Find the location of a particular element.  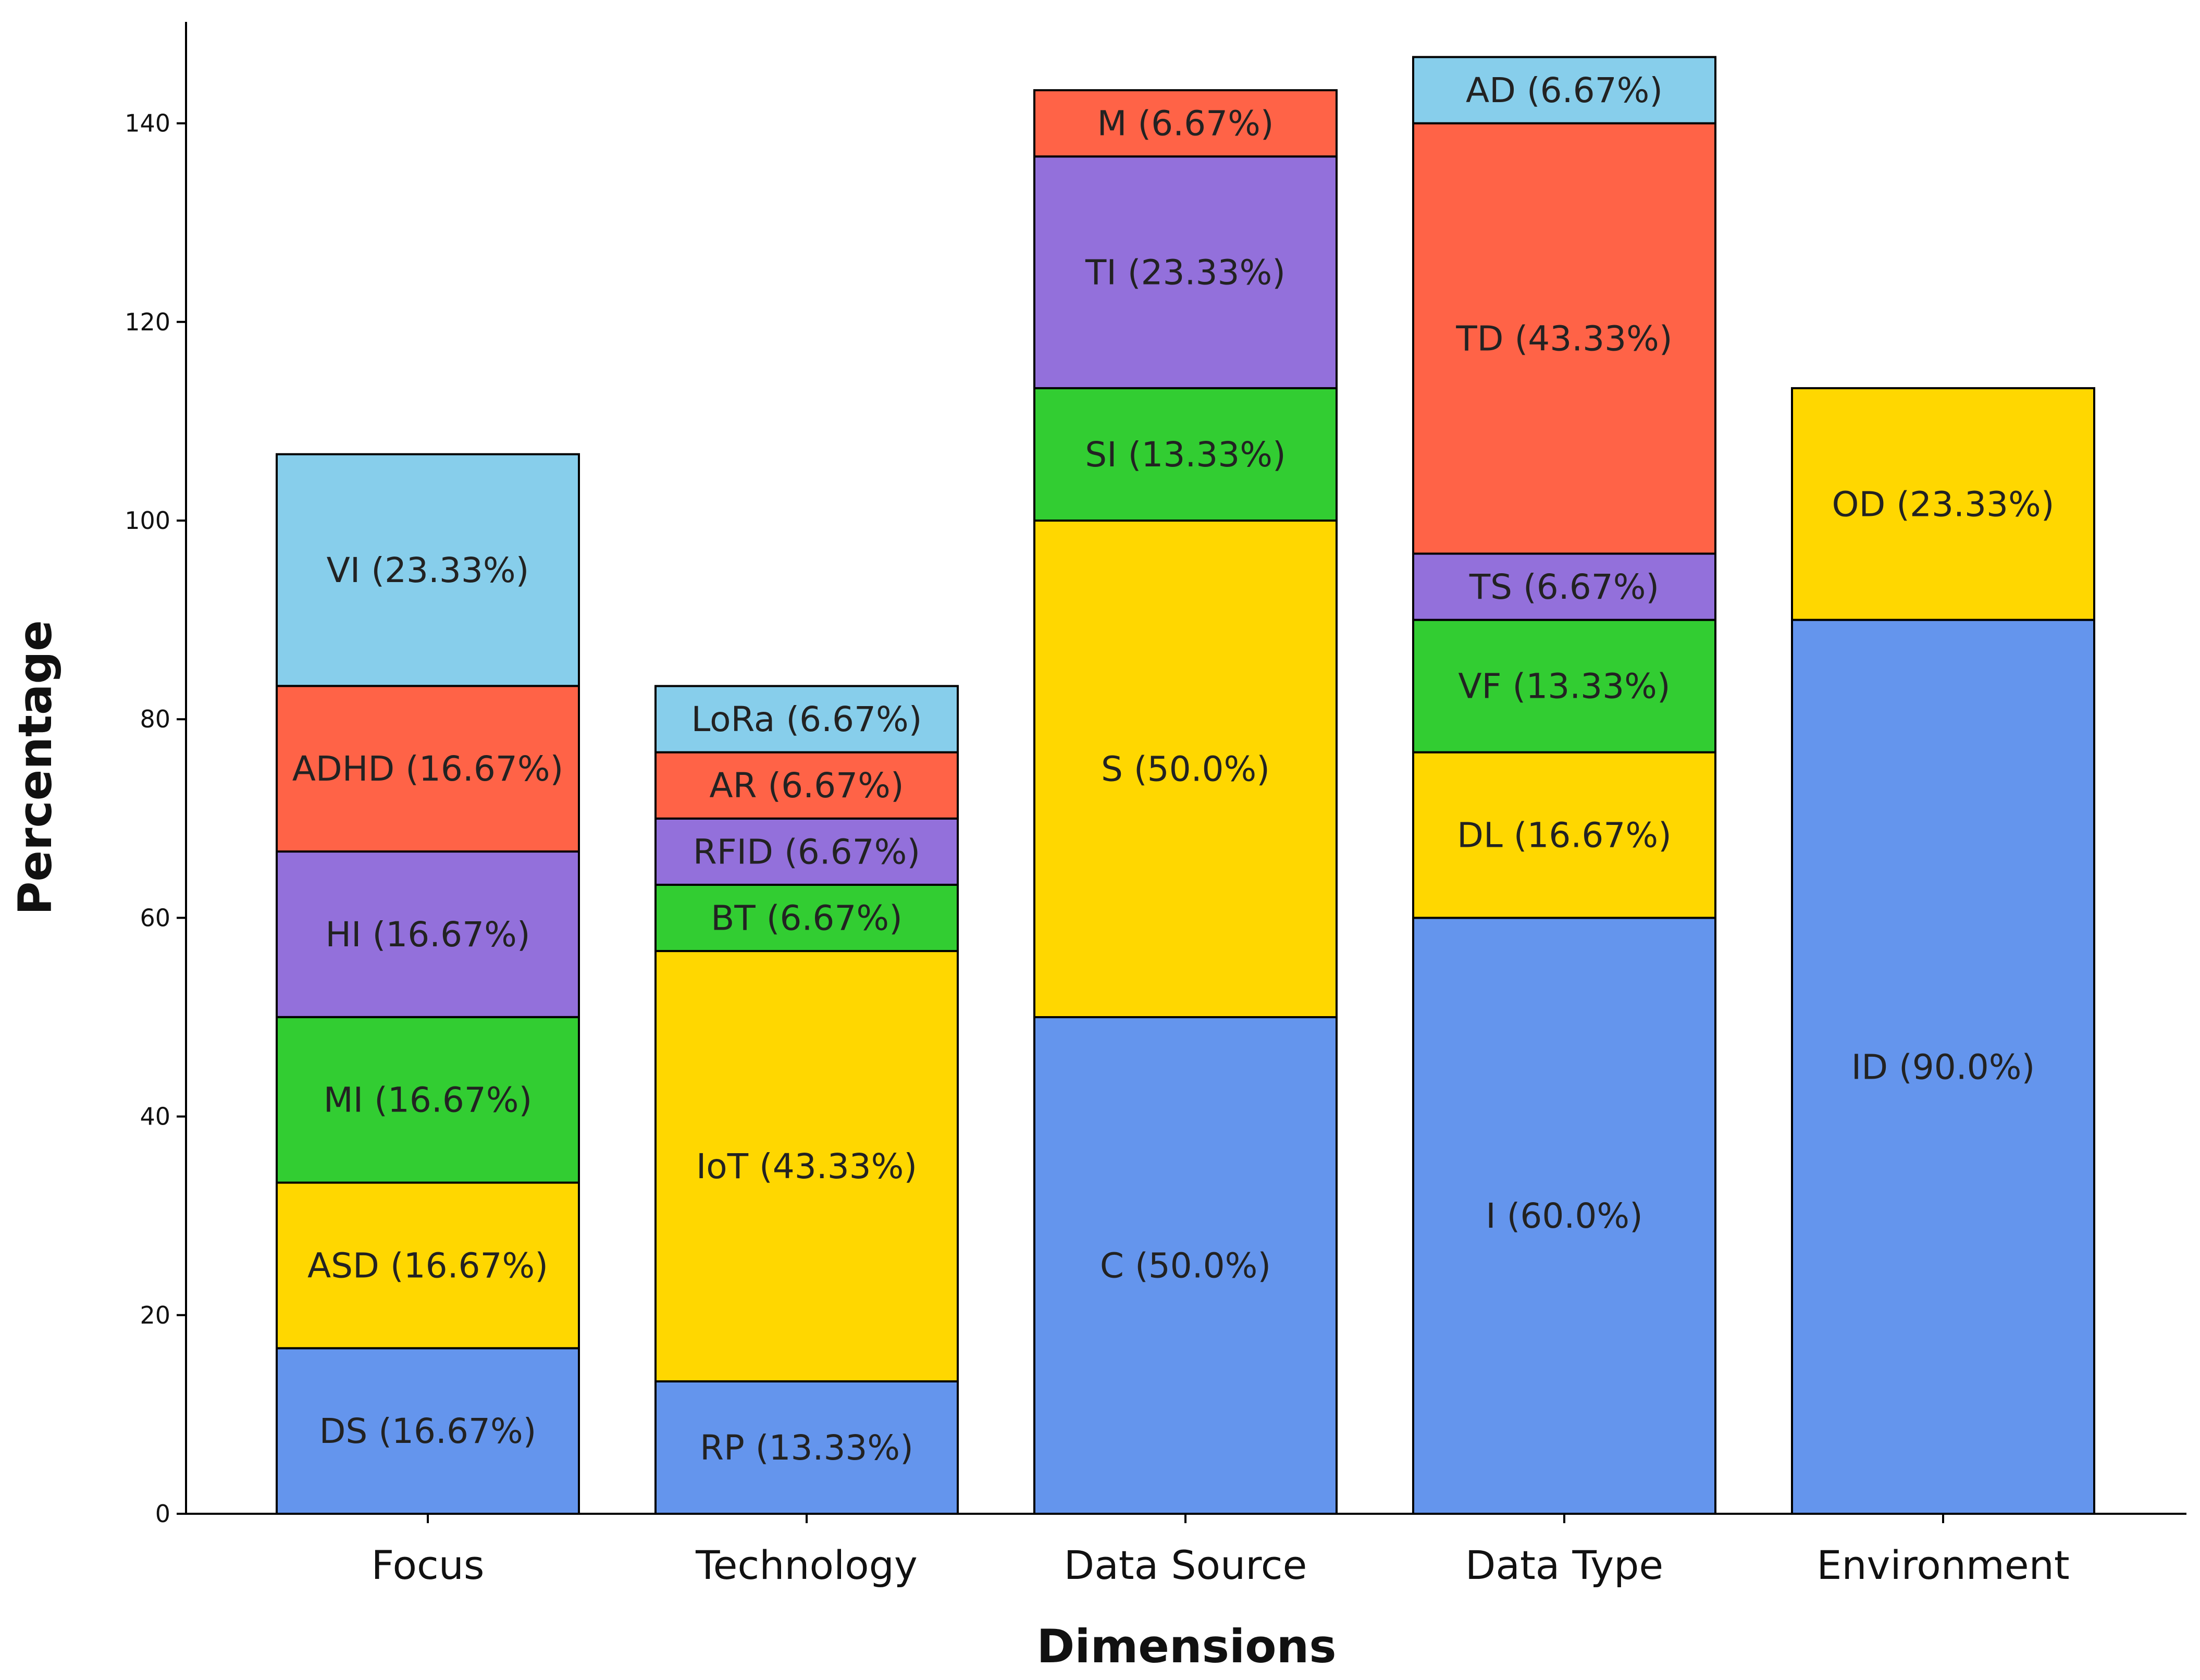

y-tick-label: 40 is located at coordinates (155, 1117).